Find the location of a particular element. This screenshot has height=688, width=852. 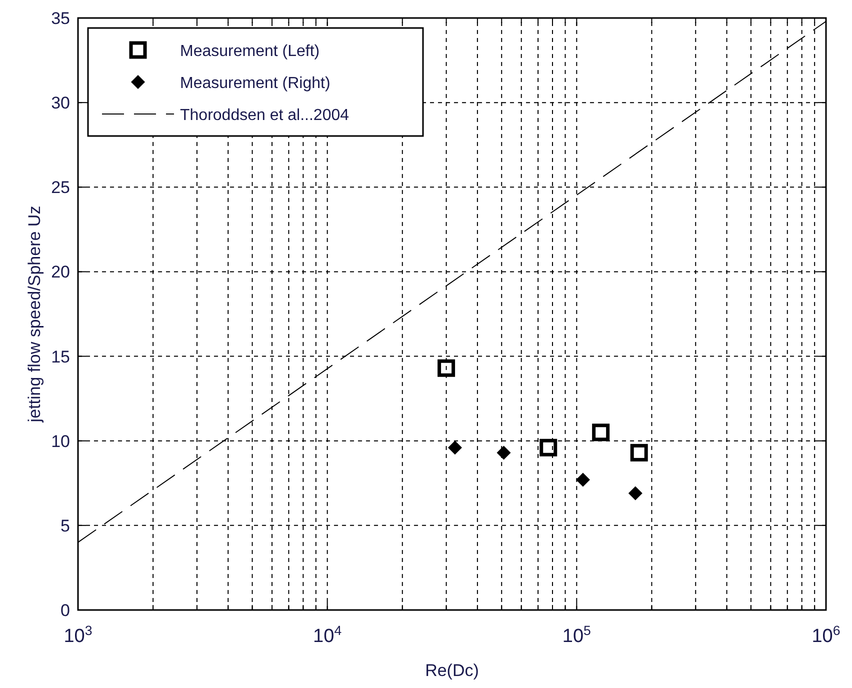

y-tick-label: 20 is located at coordinates (60, 272).